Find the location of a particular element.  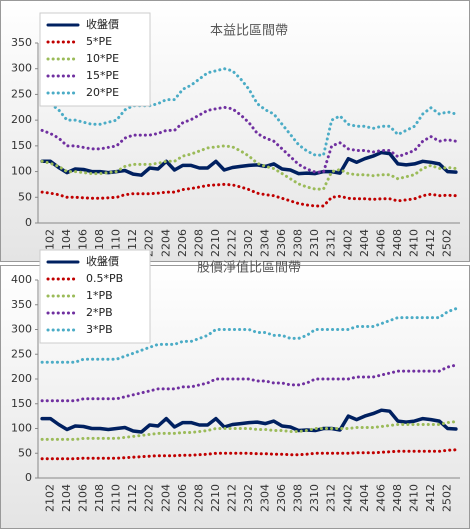

x-tick-label: 2202 is located at coordinates (149, 498).